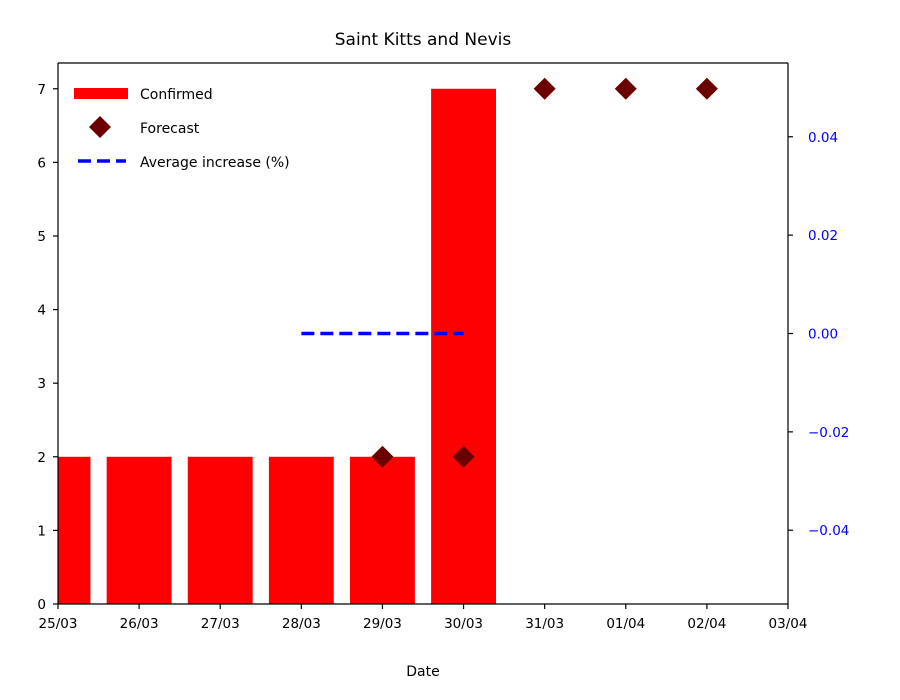 The image size is (900, 700). Describe the element at coordinates (544, 624) in the screenshot. I see `x-tick-label: 31/03` at that location.